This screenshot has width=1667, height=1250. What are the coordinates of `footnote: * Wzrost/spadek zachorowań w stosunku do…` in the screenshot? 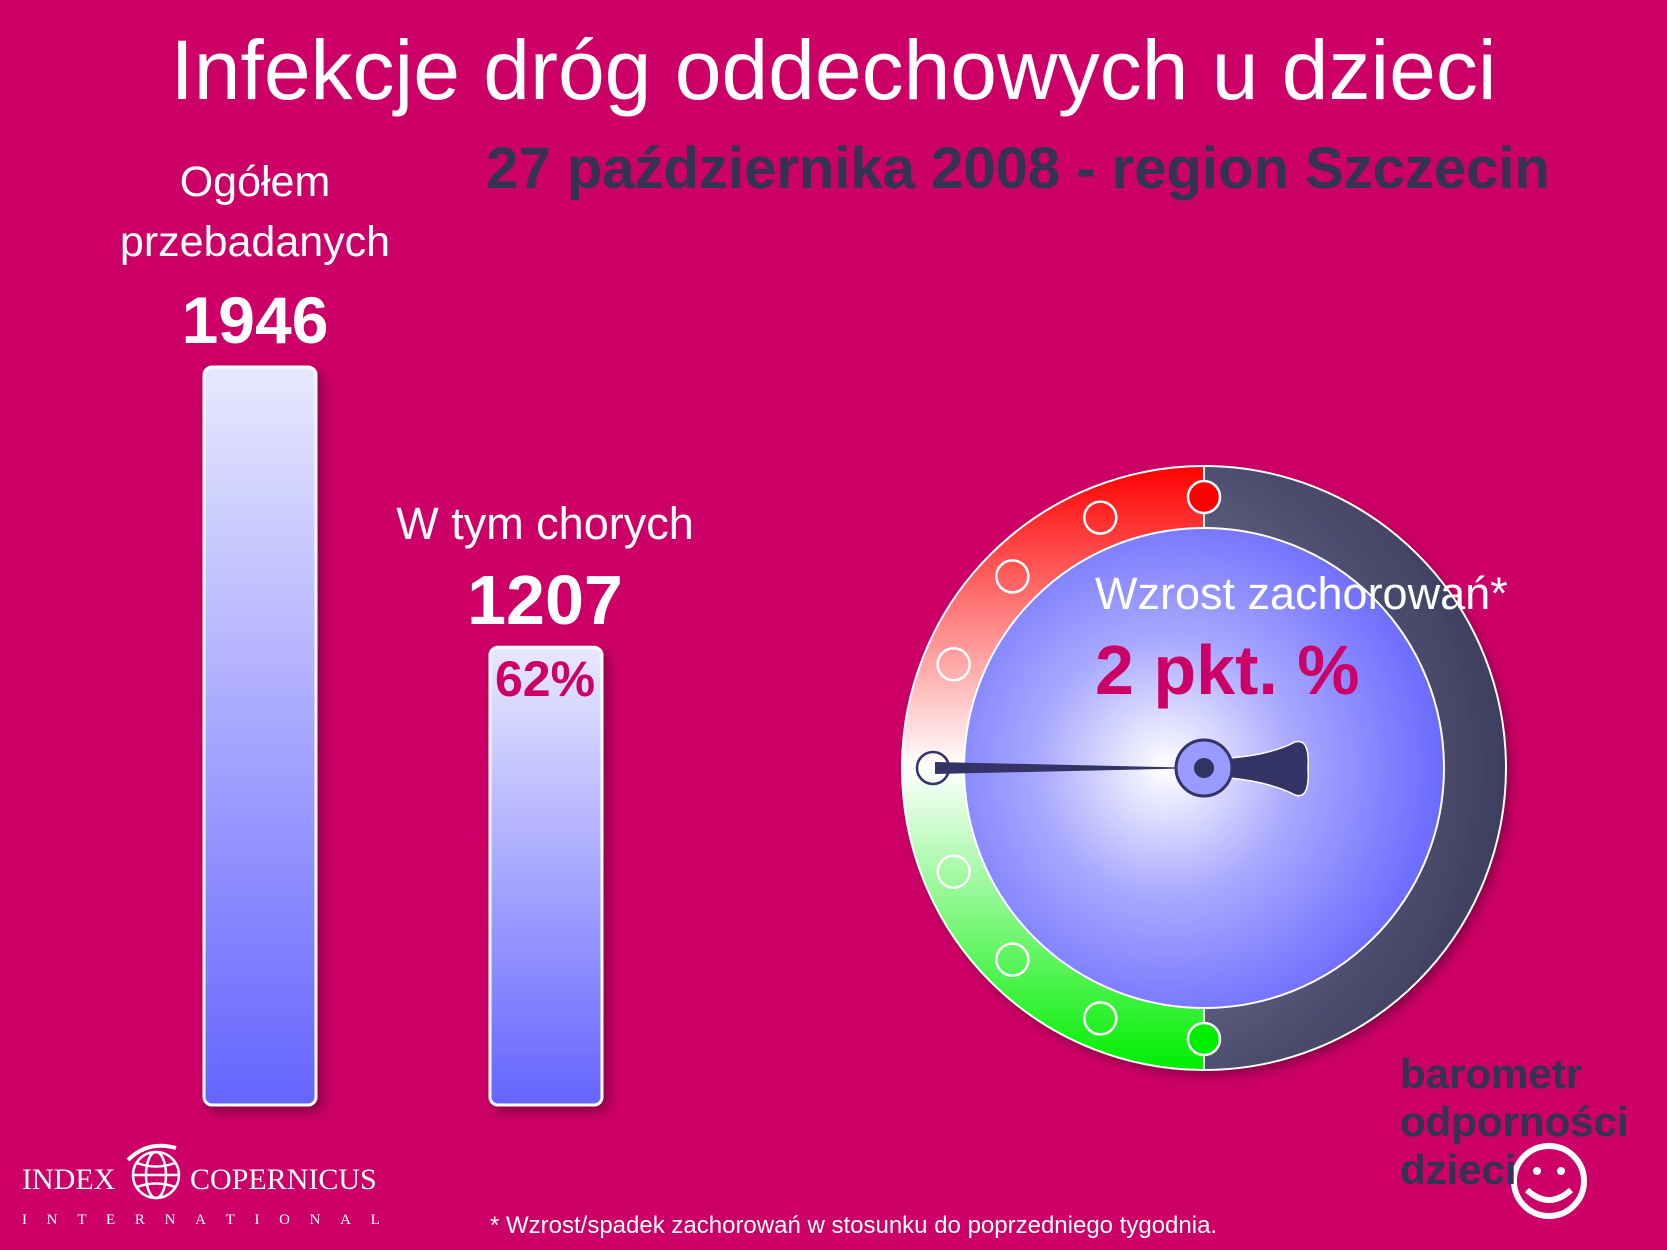 It's located at (854, 1225).